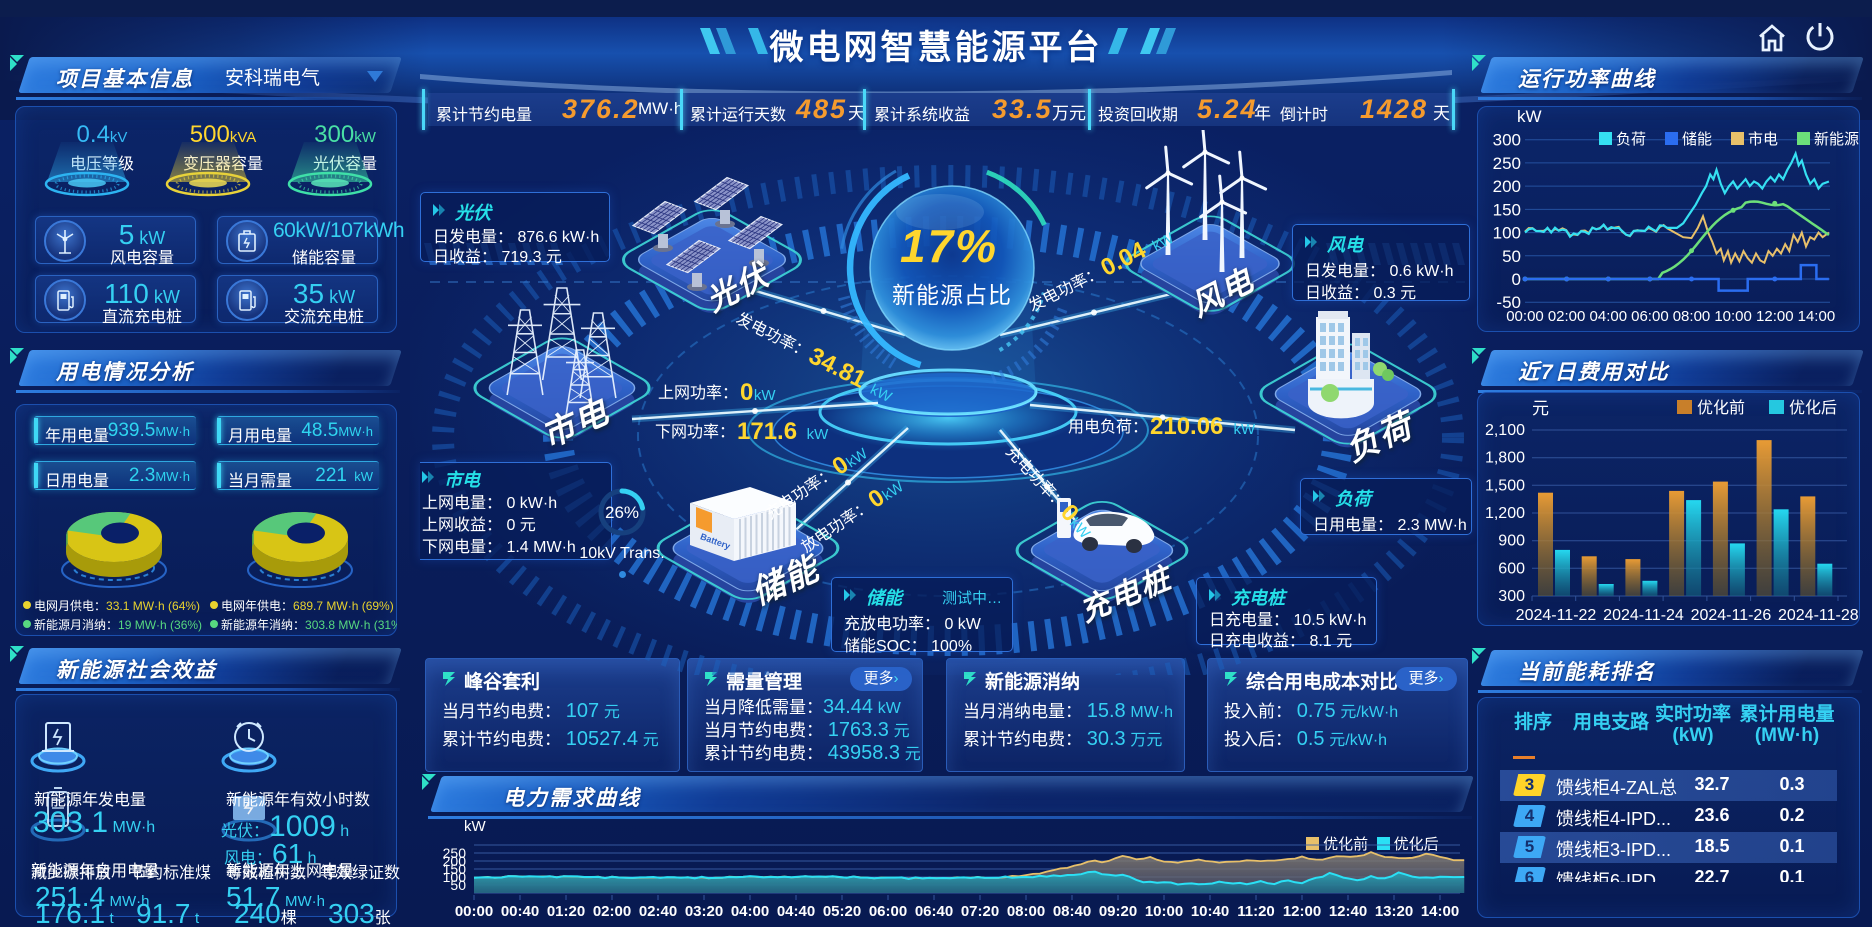  I want to click on svg-text: 1,500, so click(1505, 485).